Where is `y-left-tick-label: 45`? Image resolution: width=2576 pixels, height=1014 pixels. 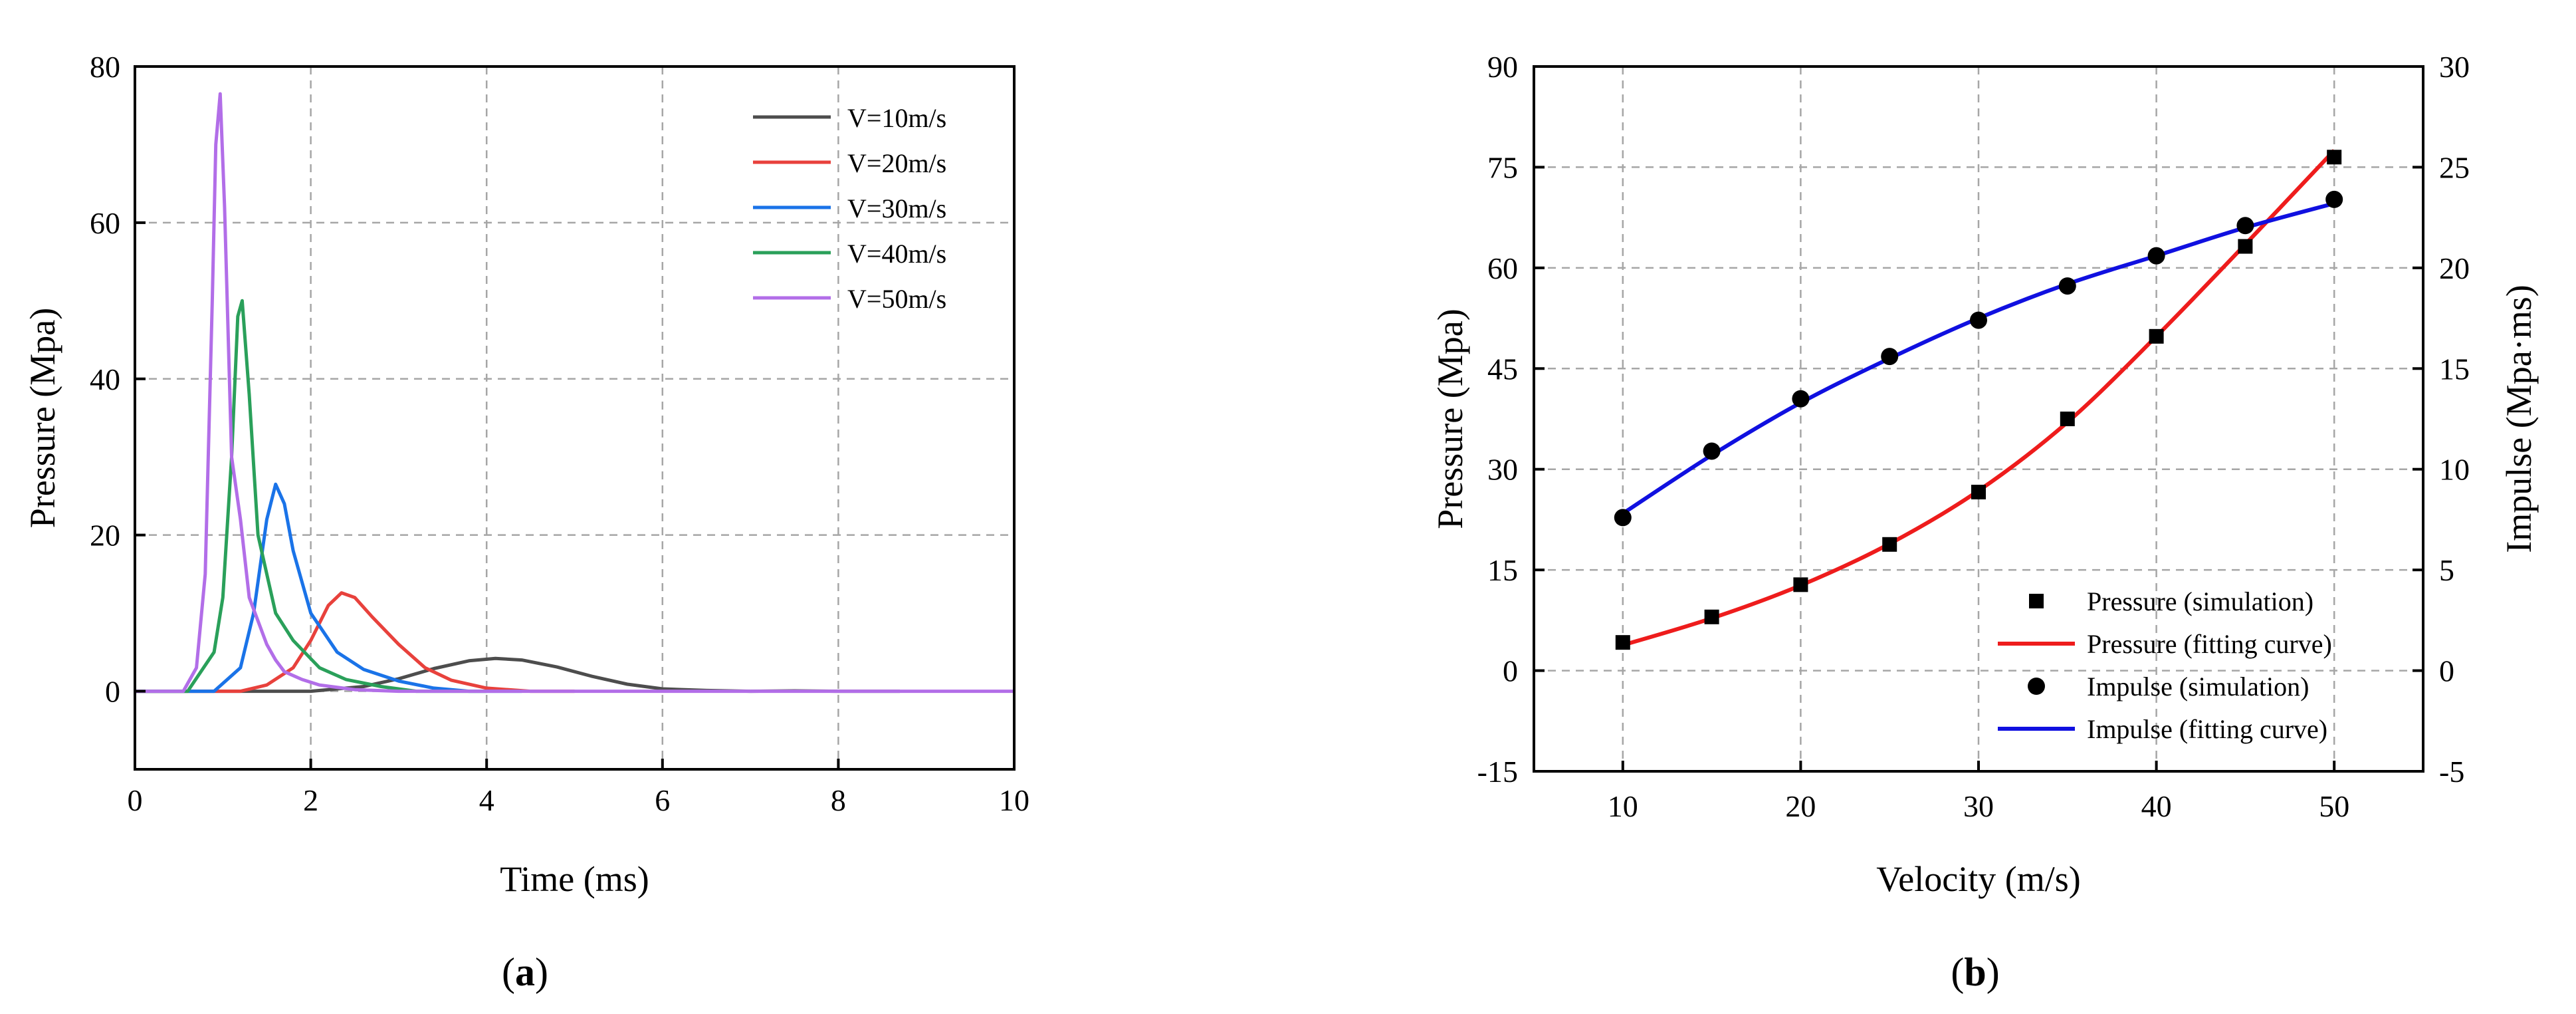
y-left-tick-label: 45 is located at coordinates (1502, 369).